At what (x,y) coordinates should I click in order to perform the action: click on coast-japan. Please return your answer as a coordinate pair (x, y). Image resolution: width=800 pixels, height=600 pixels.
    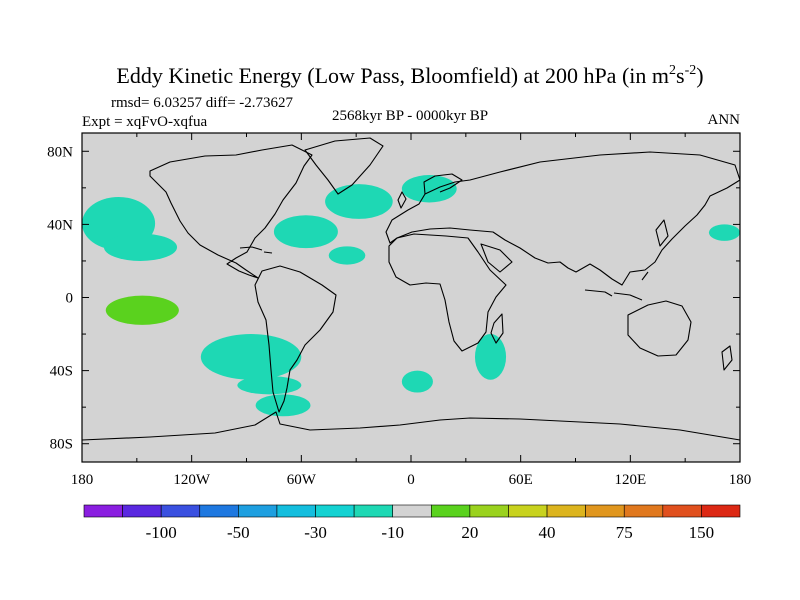
    Looking at the image, I should click on (662, 233).